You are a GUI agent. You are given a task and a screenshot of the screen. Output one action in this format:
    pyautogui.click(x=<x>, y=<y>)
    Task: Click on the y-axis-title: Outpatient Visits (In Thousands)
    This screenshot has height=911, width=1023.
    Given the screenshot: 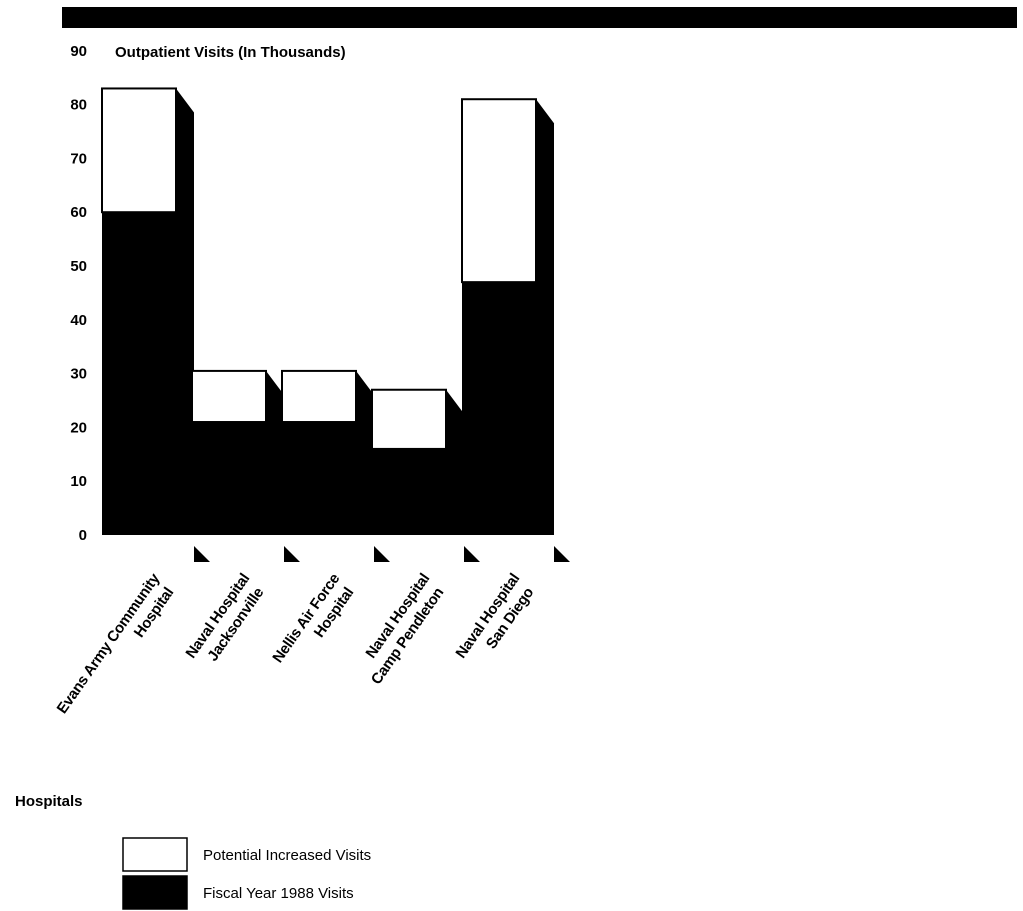 What is the action you would take?
    pyautogui.click(x=230, y=52)
    